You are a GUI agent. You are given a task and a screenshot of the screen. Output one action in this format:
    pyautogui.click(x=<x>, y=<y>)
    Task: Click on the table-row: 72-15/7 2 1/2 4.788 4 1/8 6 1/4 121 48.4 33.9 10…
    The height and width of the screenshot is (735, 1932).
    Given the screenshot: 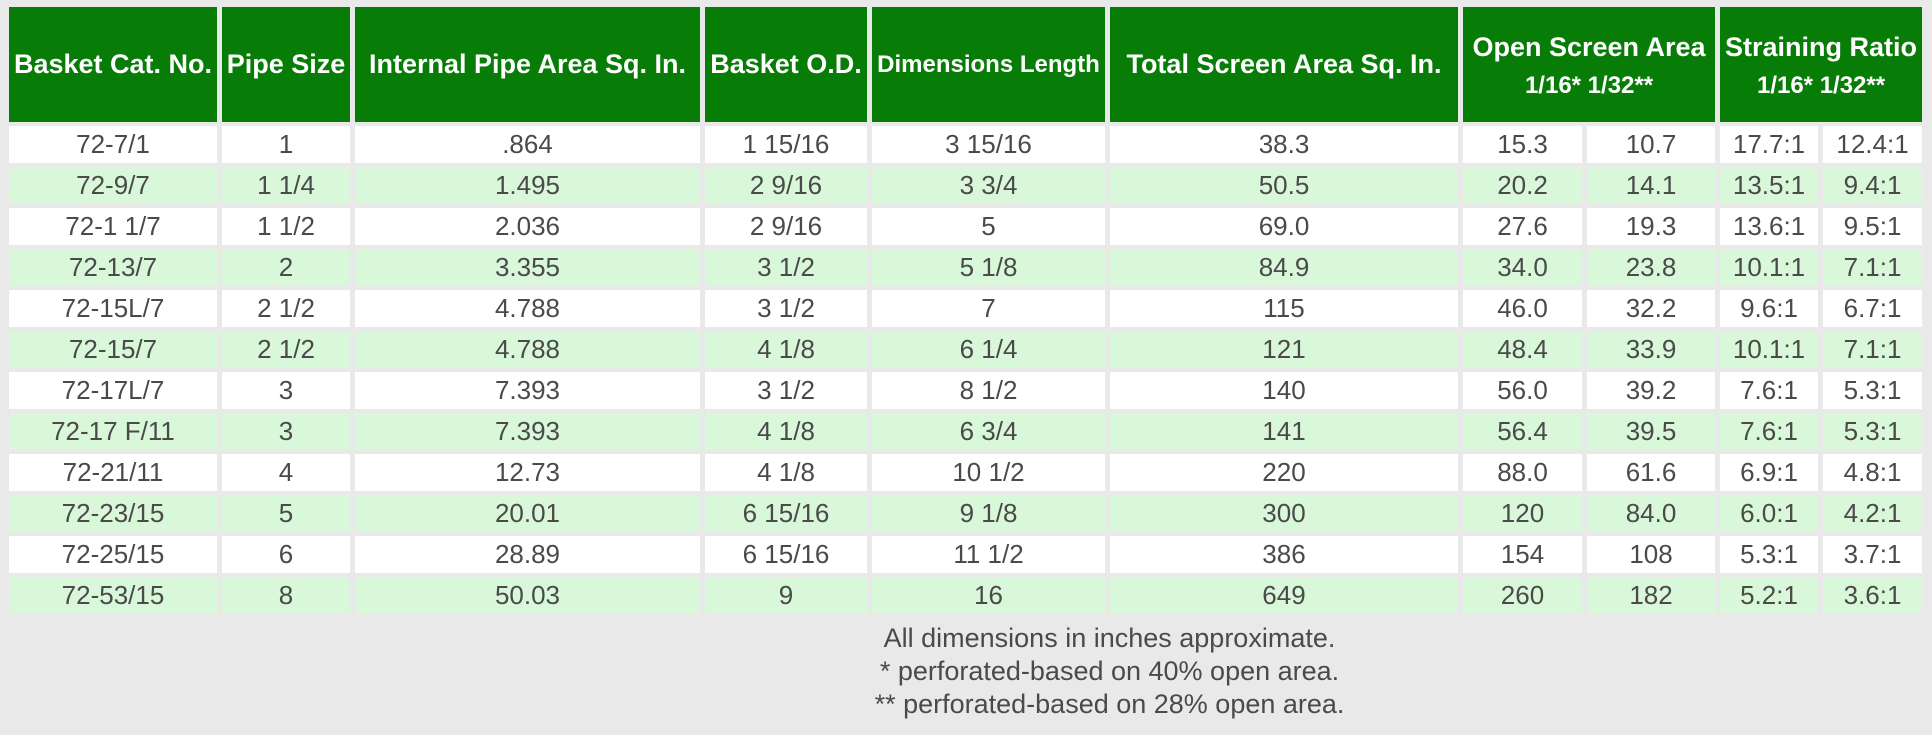 What is the action you would take?
    pyautogui.click(x=966, y=349)
    